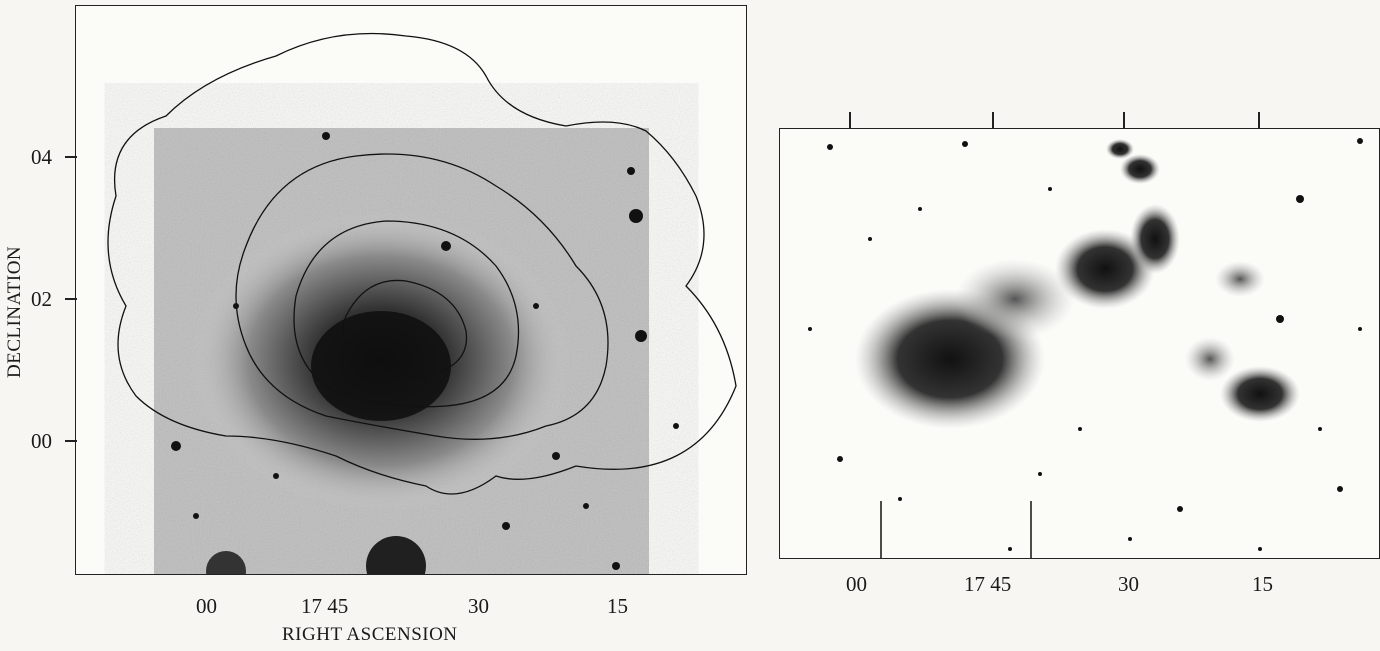 The image size is (1380, 651). What do you see at coordinates (41, 157) in the screenshot?
I see `y-tick-label-04: 04` at bounding box center [41, 157].